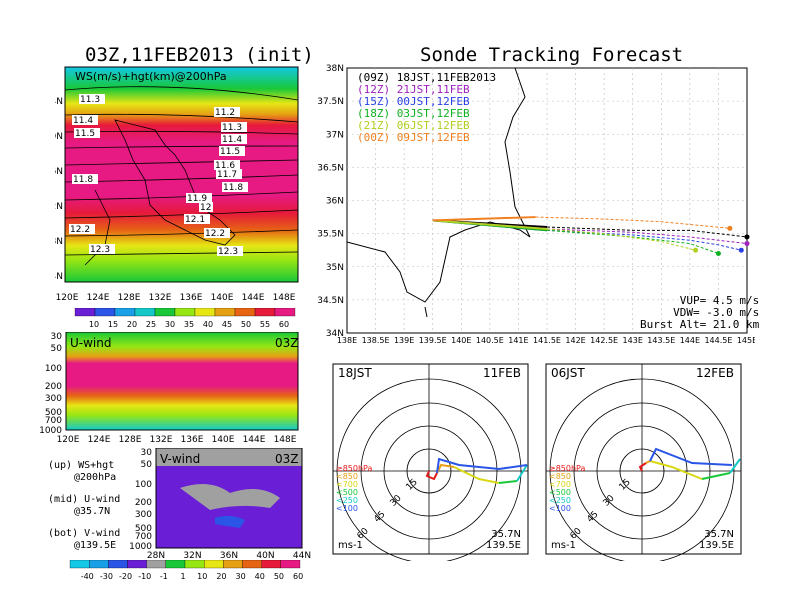 This screenshot has width=792, height=612. What do you see at coordinates (230, 497) in the screenshot?
I see `v-gray-blob` at bounding box center [230, 497].